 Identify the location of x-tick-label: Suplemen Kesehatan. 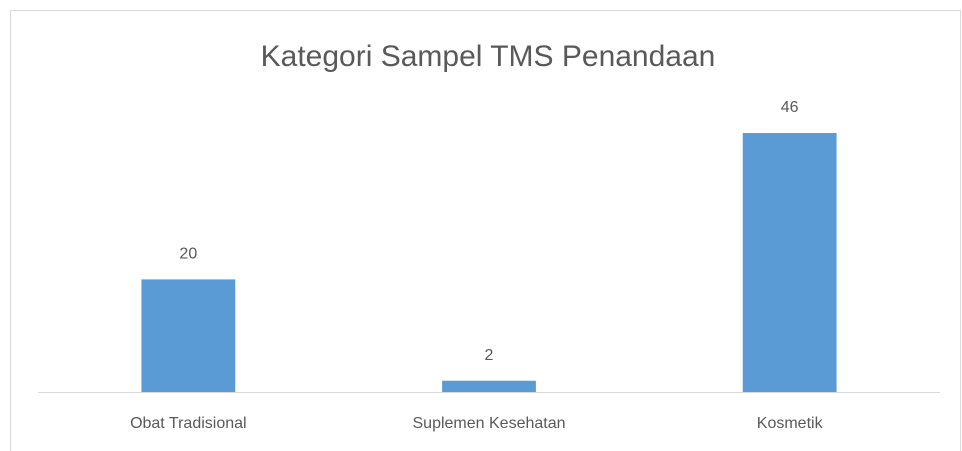
(489, 423).